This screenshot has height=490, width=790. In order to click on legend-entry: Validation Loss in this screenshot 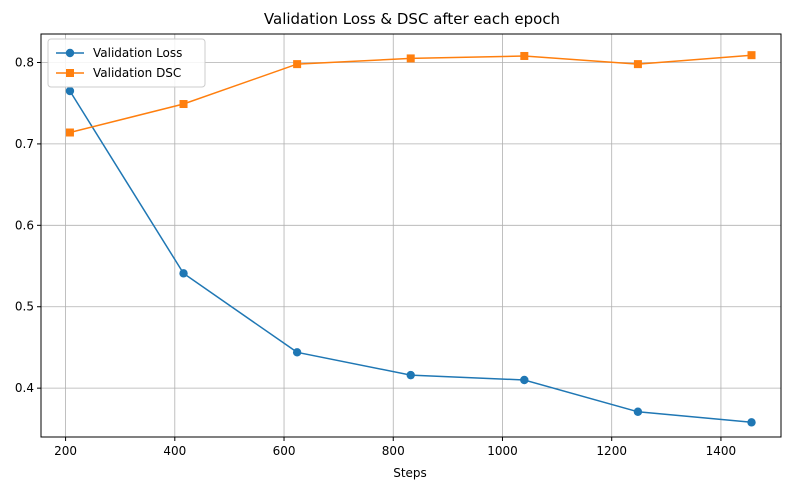, I will do `click(119, 53)`.